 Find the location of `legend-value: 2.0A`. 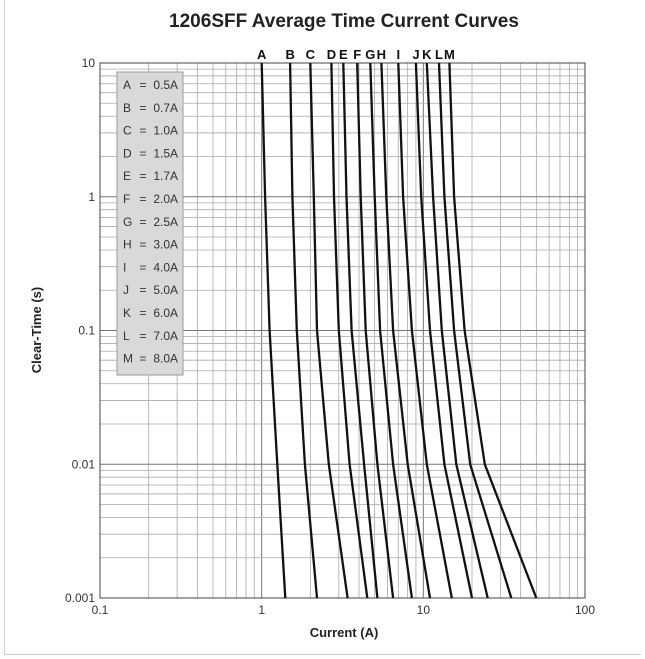

legend-value: 2.0A is located at coordinates (165, 199).